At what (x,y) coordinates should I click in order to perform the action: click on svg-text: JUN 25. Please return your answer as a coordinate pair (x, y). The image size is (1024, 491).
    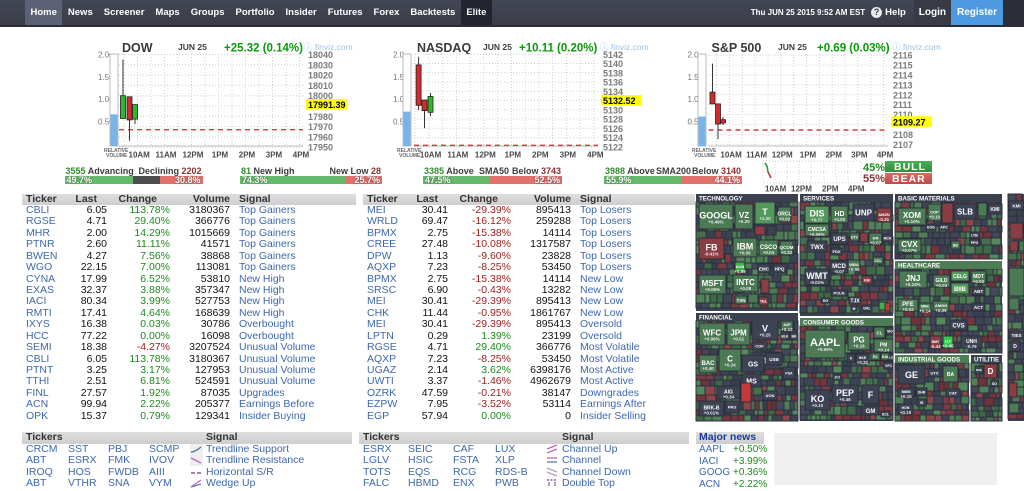
    Looking at the image, I should click on (497, 47).